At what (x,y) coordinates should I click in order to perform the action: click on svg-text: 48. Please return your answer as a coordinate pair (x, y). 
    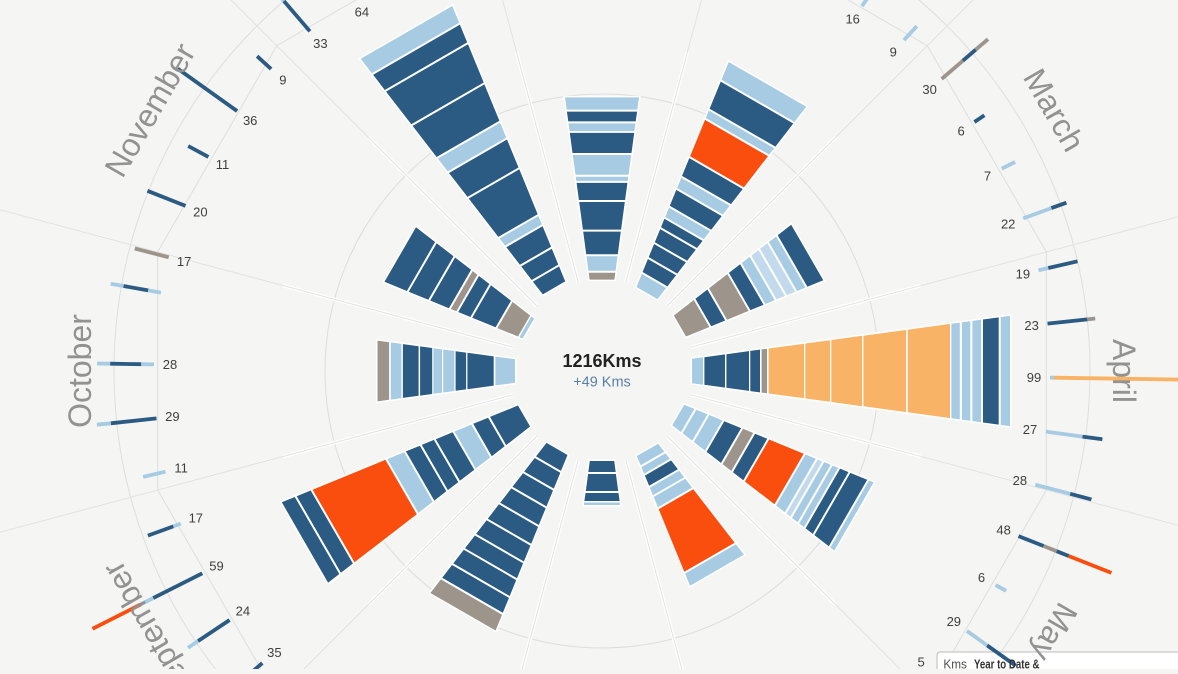
    Looking at the image, I should click on (1003, 530).